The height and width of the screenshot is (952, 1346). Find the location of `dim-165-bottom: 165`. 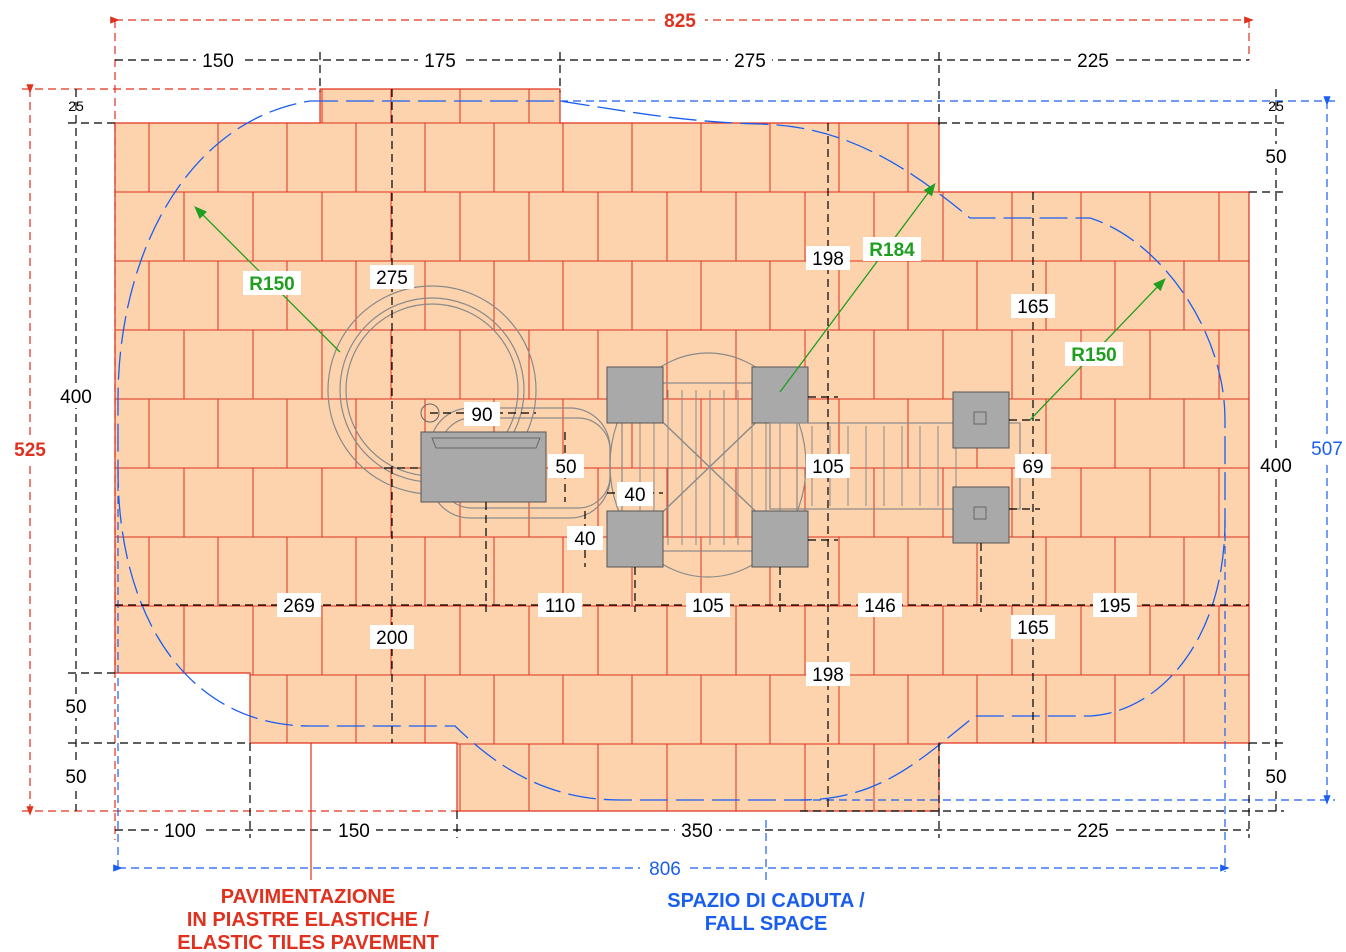

dim-165-bottom: 165 is located at coordinates (1033, 628).